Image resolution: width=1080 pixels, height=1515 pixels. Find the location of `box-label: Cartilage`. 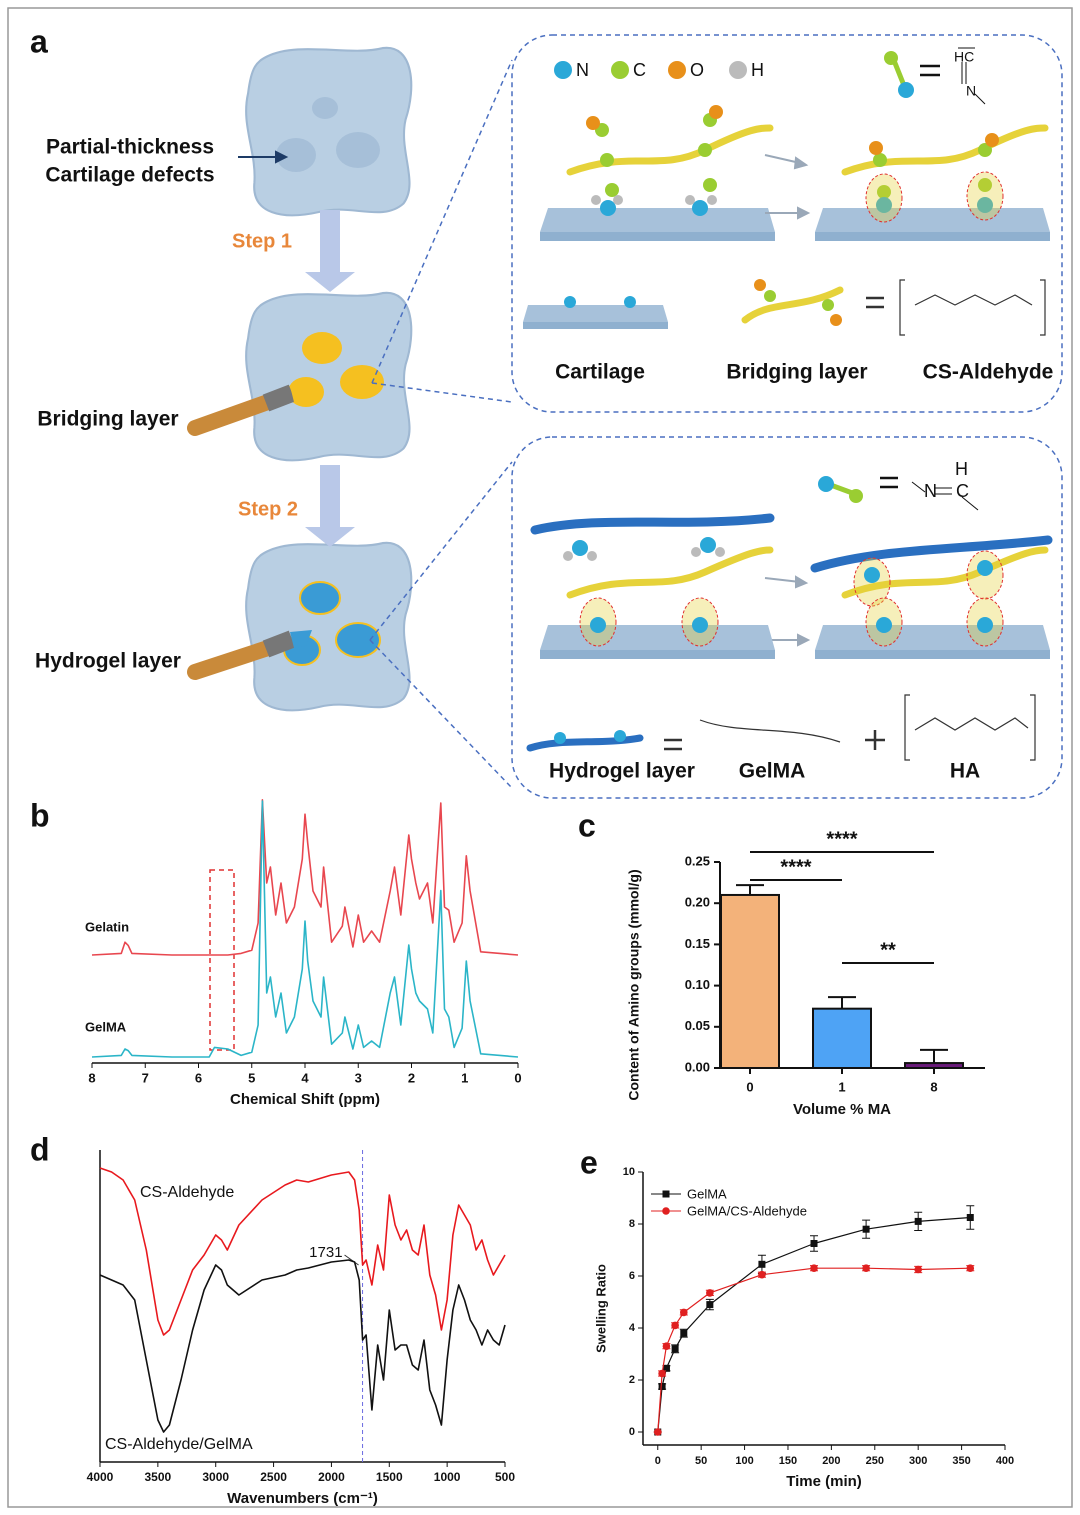

box-label: Cartilage is located at coordinates (600, 372).